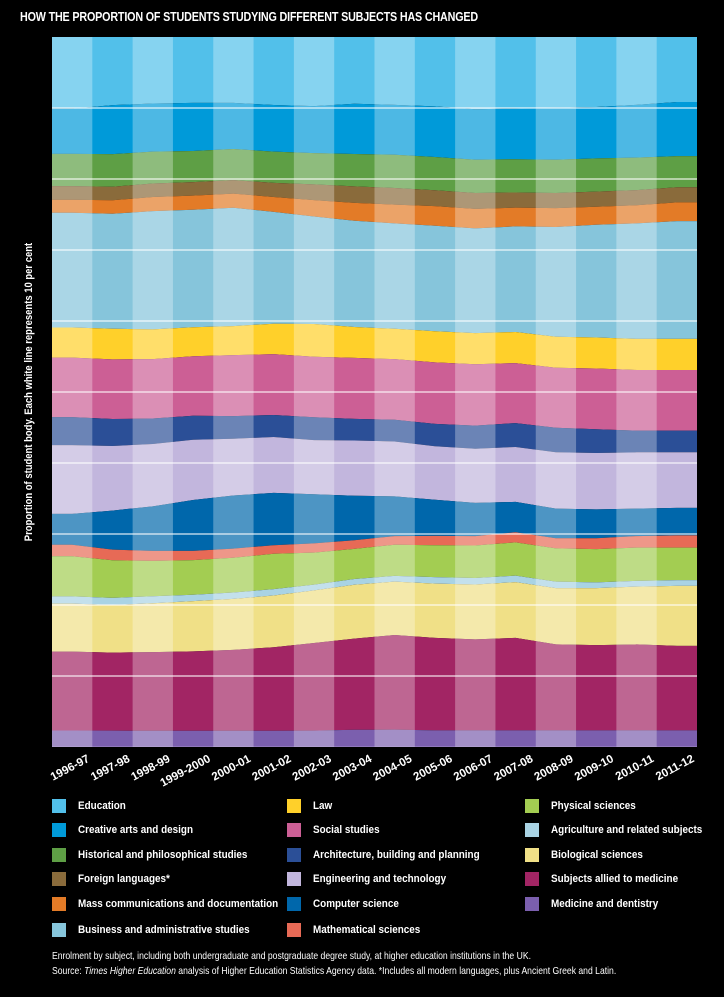 This screenshot has height=997, width=724. I want to click on legend-item: Medicine and dentistry, so click(597, 904).